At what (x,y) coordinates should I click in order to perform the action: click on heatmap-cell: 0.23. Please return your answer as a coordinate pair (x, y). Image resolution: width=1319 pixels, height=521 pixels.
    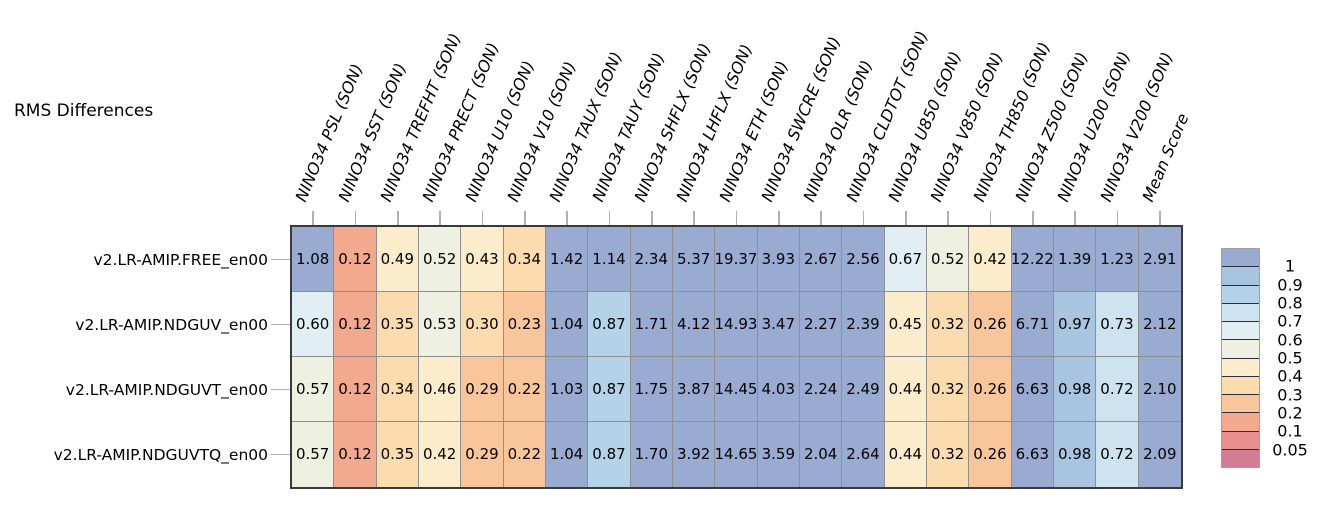
    Looking at the image, I should click on (524, 324).